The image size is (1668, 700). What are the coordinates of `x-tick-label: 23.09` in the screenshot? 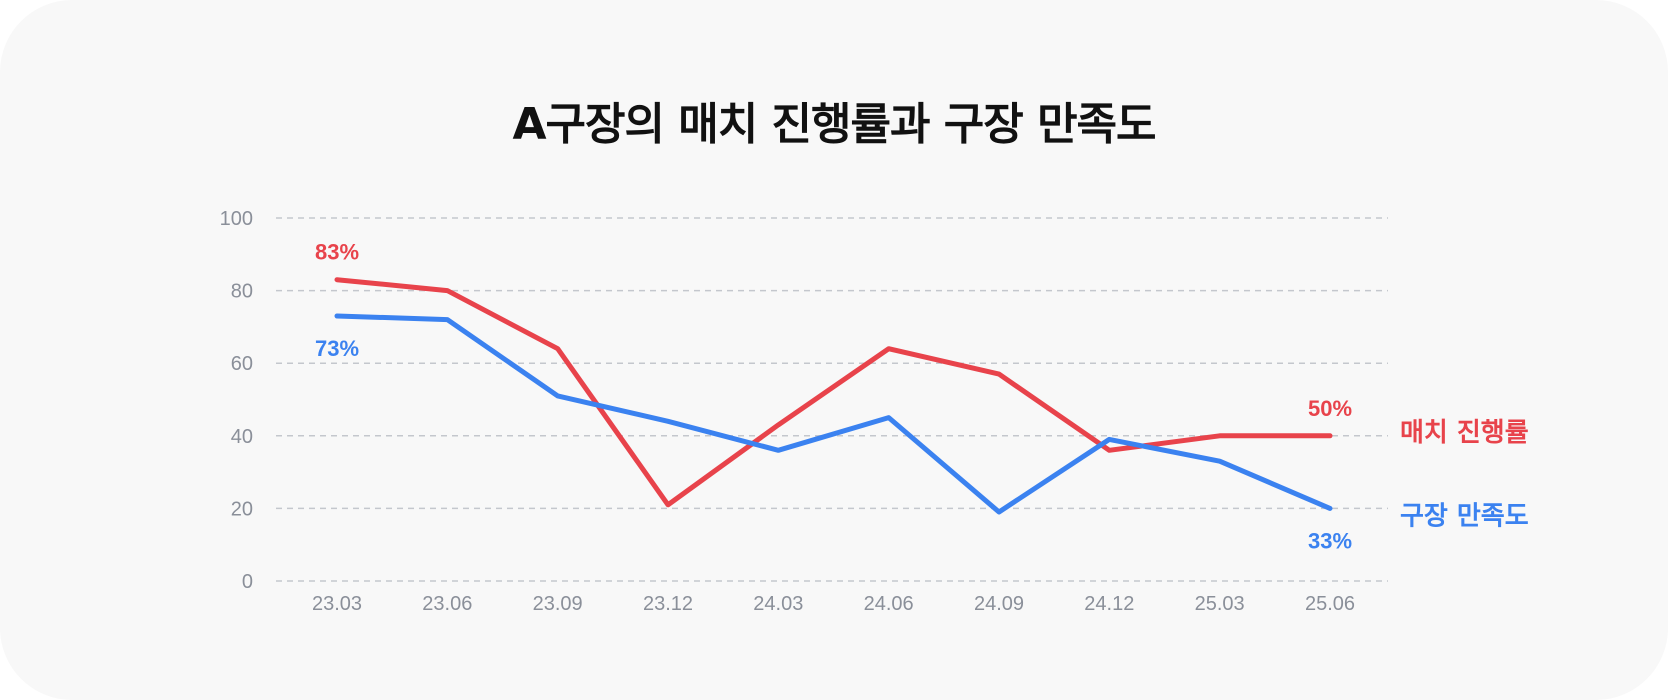 It's located at (558, 604).